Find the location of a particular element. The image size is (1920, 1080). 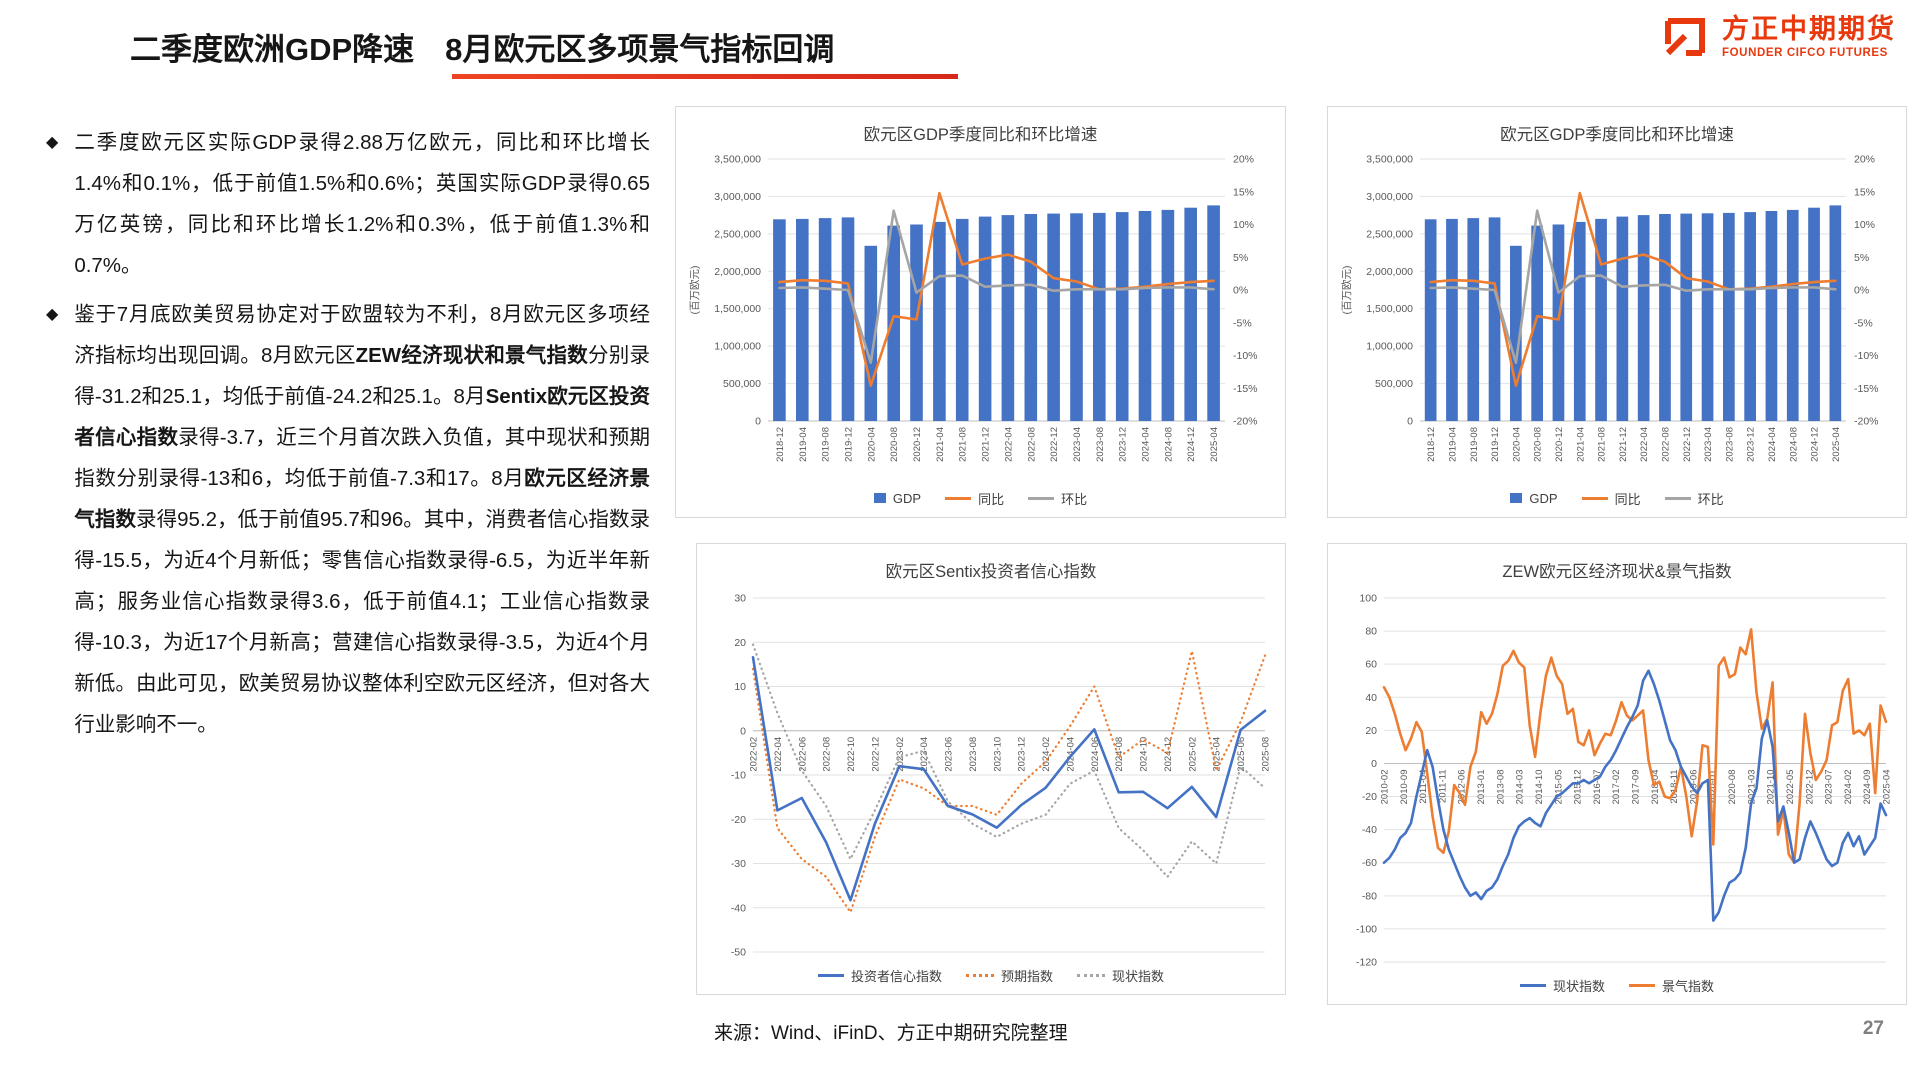

svg-text: -20% is located at coordinates (1245, 422).